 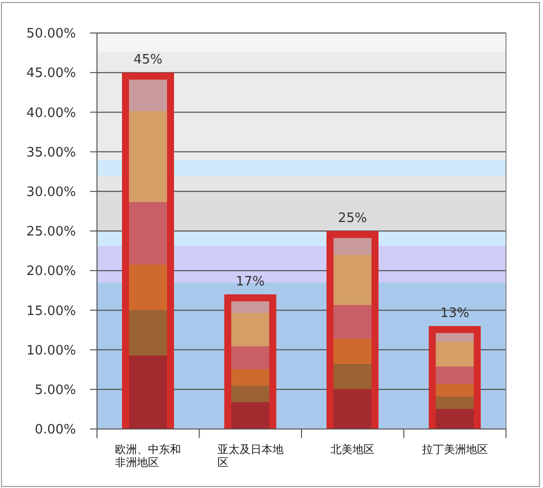 What do you see at coordinates (51, 152) in the screenshot?
I see `y-tick-label: 35.00%` at bounding box center [51, 152].